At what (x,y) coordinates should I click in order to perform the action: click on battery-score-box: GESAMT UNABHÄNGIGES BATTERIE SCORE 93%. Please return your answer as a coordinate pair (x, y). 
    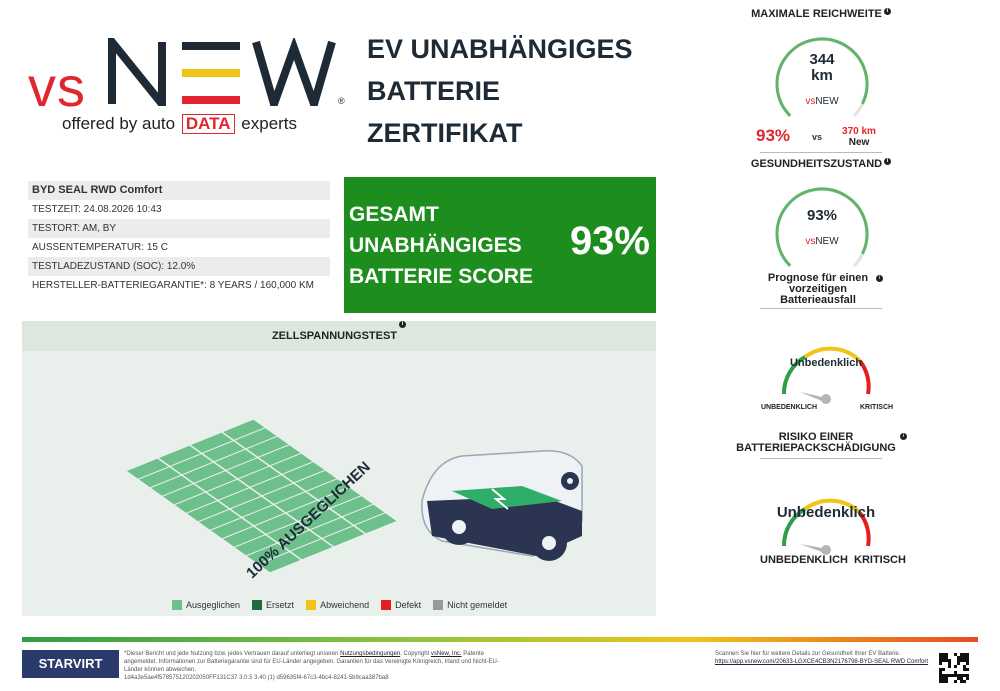
    Looking at the image, I should click on (500, 245).